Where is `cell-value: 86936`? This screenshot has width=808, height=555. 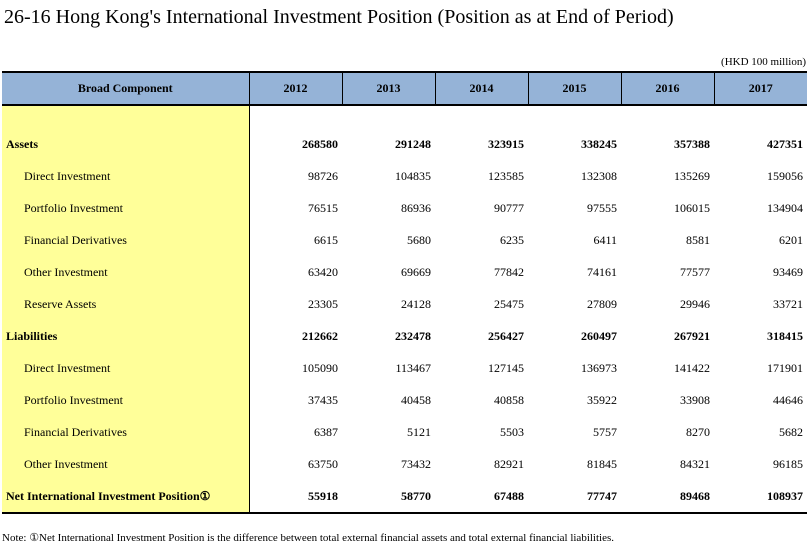 cell-value: 86936 is located at coordinates (416, 207).